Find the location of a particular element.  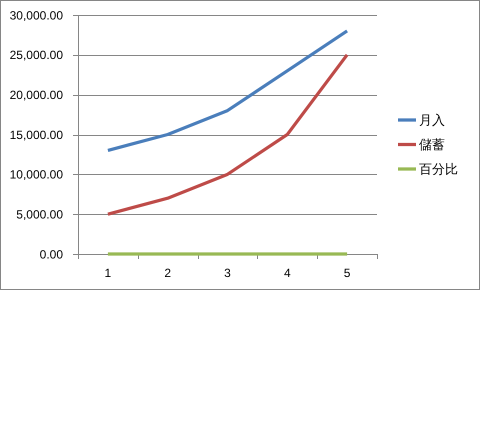

x-tick-label: 3 is located at coordinates (227, 273).